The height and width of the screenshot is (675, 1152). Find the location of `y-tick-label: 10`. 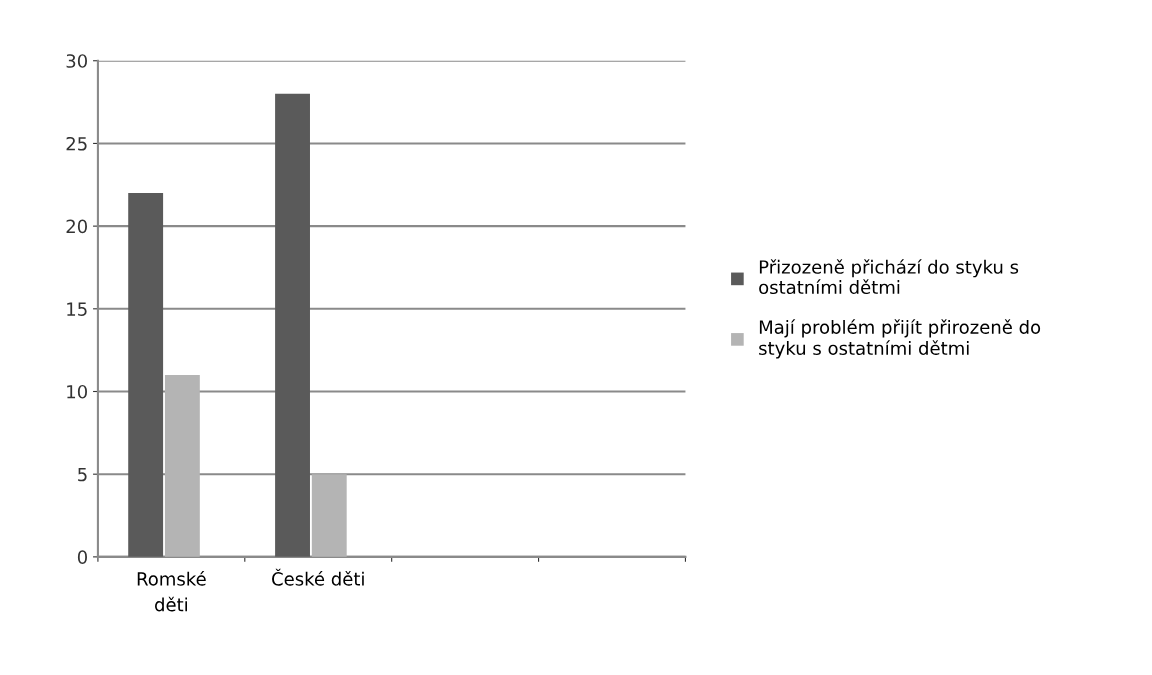

y-tick-label: 10 is located at coordinates (77, 391).